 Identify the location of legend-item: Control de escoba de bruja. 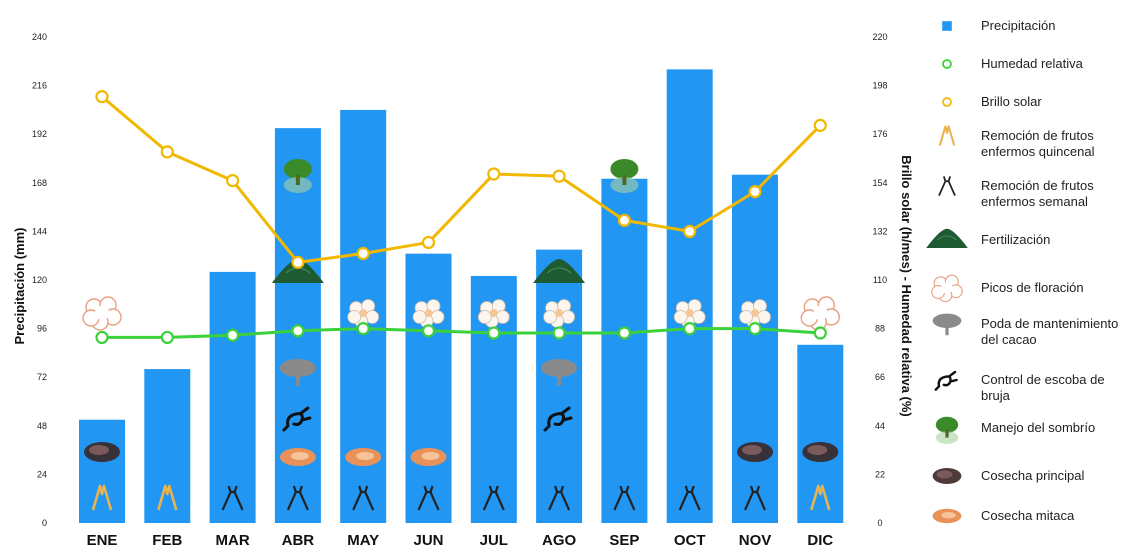
(1030, 386).